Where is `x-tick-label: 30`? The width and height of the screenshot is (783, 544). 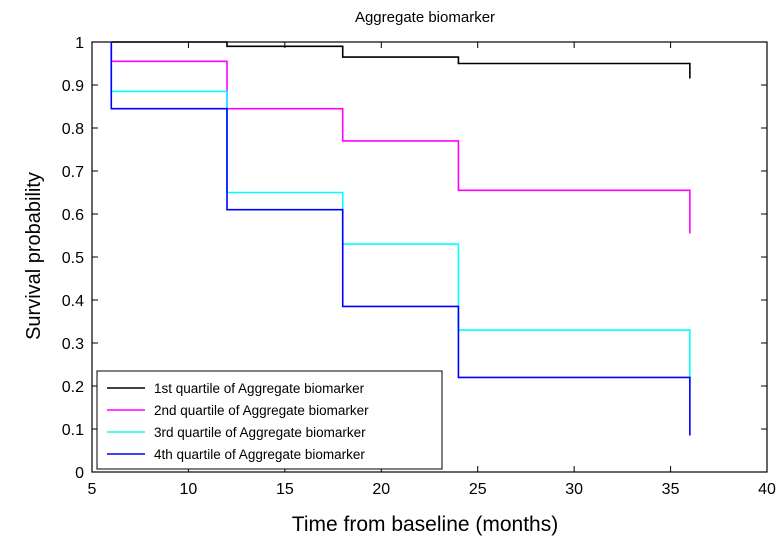 x-tick-label: 30 is located at coordinates (574, 489).